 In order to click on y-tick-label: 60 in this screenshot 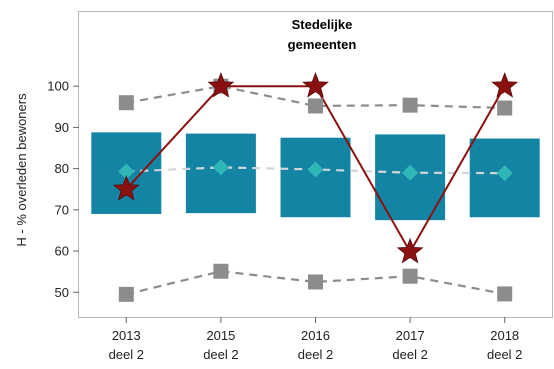, I will do `click(62, 251)`.